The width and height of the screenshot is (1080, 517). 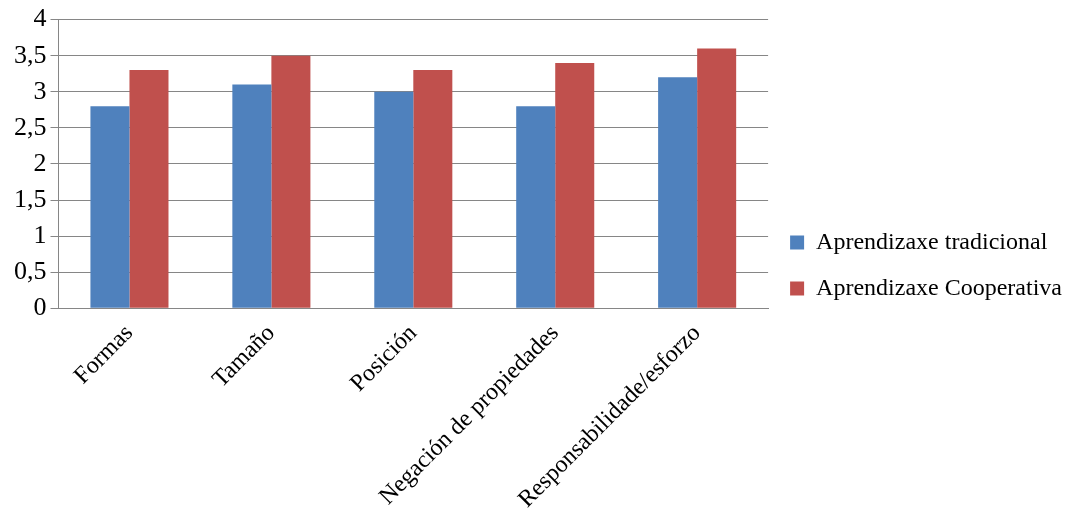 I want to click on y-tick-label: 2,5, so click(x=30, y=126).